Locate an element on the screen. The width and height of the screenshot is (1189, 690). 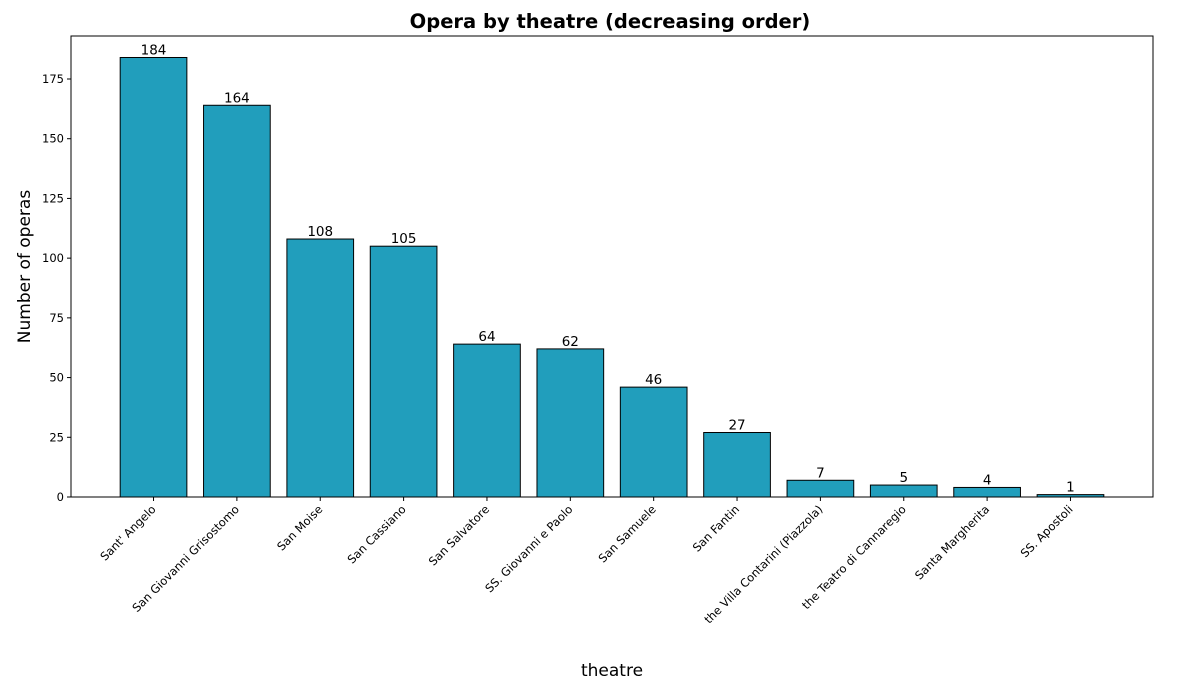
x-tick-label: SS. Apostoli is located at coordinates (1047, 531).